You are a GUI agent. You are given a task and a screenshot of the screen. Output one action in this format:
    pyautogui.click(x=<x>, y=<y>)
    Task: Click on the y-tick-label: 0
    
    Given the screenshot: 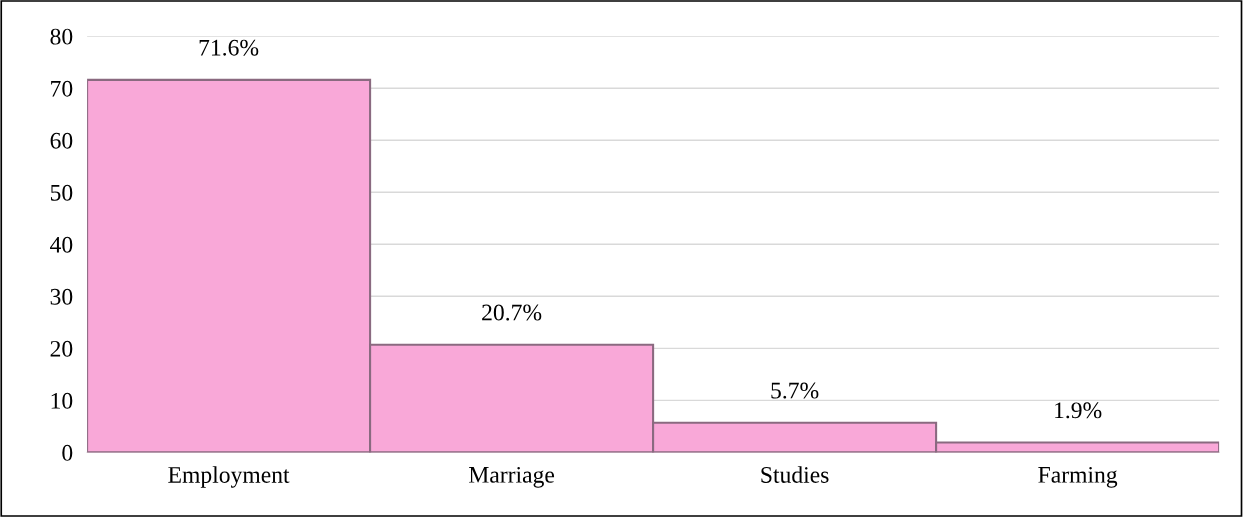 What is the action you would take?
    pyautogui.click(x=67, y=452)
    